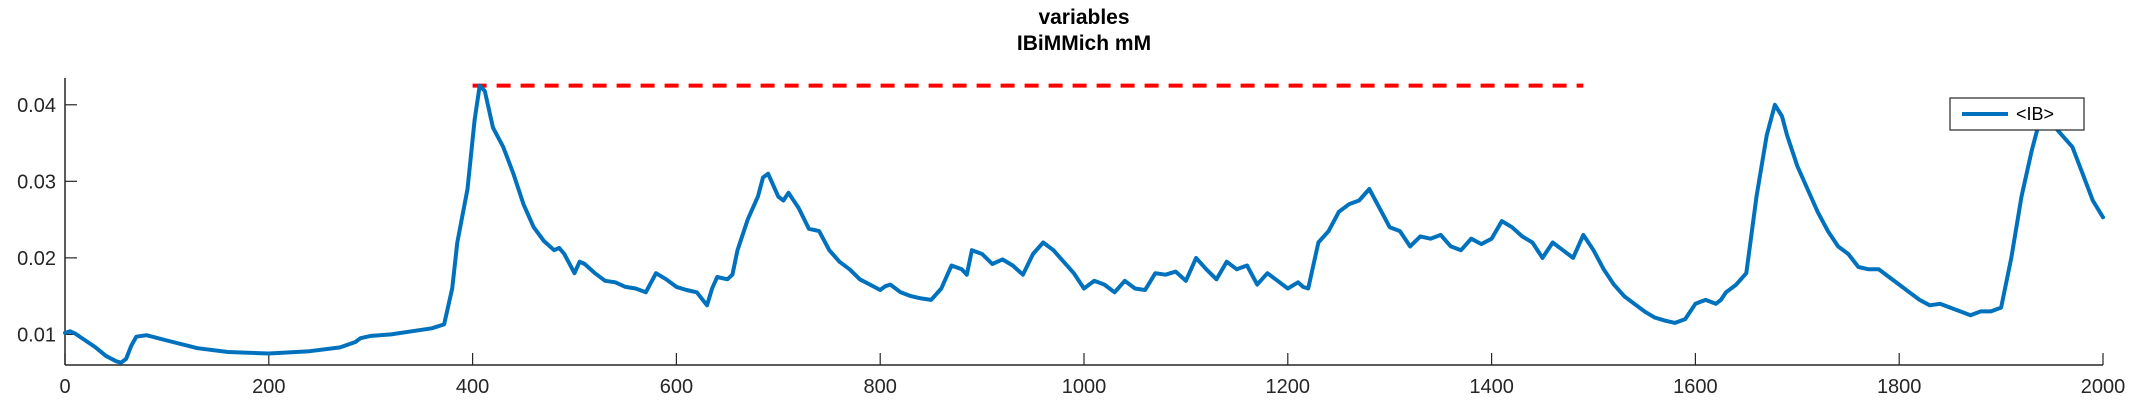 The image size is (2133, 405). I want to click on chart-title: variables IBiMMich mM, so click(1084, 30).